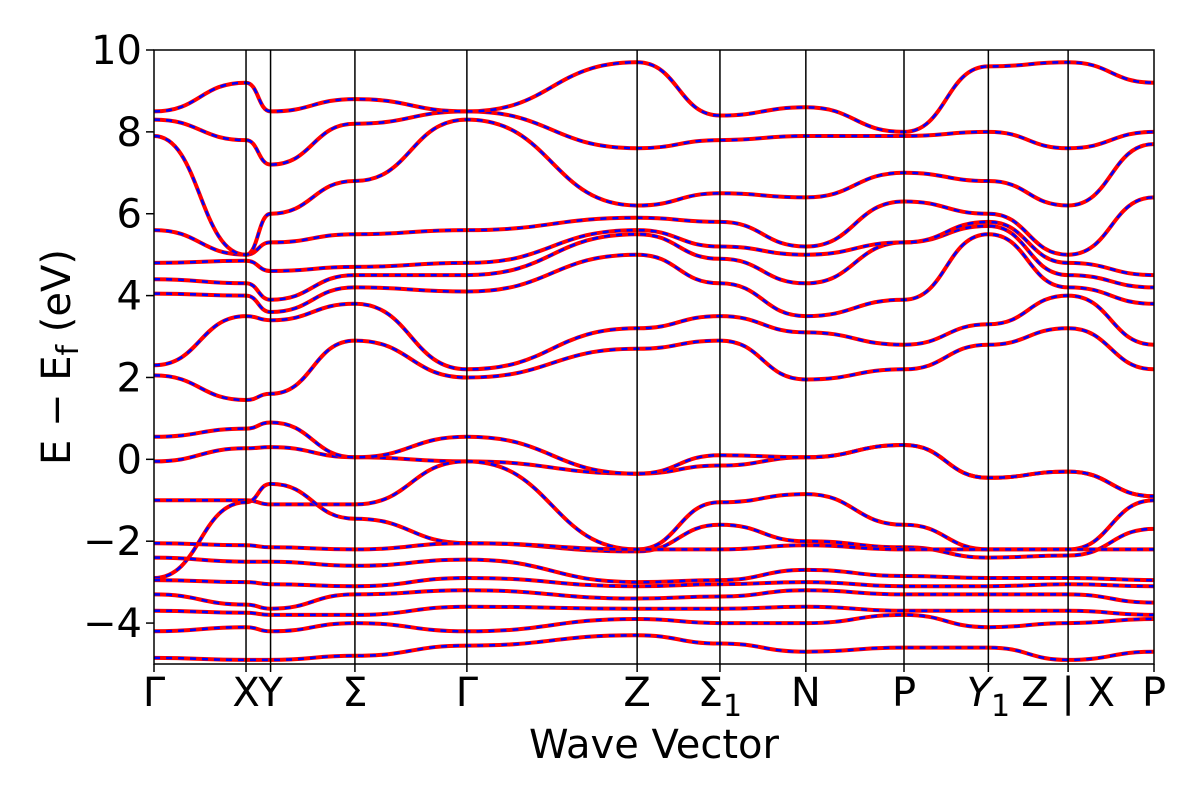 The image size is (1200, 800). What do you see at coordinates (60, 357) in the screenshot?
I see `y-axis-label: E − Ef (eV)` at bounding box center [60, 357].